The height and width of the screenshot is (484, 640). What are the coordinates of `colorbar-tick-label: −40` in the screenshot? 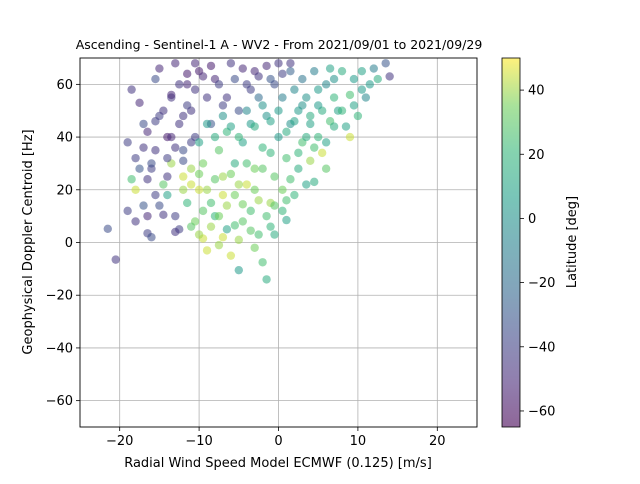 It's located at (541, 347).